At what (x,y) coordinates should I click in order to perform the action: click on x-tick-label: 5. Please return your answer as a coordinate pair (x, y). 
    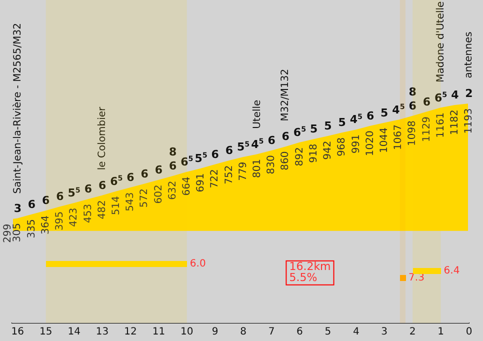
    Looking at the image, I should click on (328, 332).